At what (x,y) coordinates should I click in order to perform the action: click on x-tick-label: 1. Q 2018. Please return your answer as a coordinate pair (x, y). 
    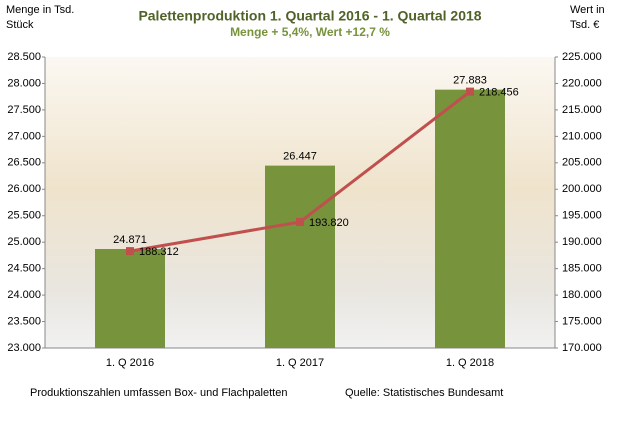
    Looking at the image, I should click on (470, 363).